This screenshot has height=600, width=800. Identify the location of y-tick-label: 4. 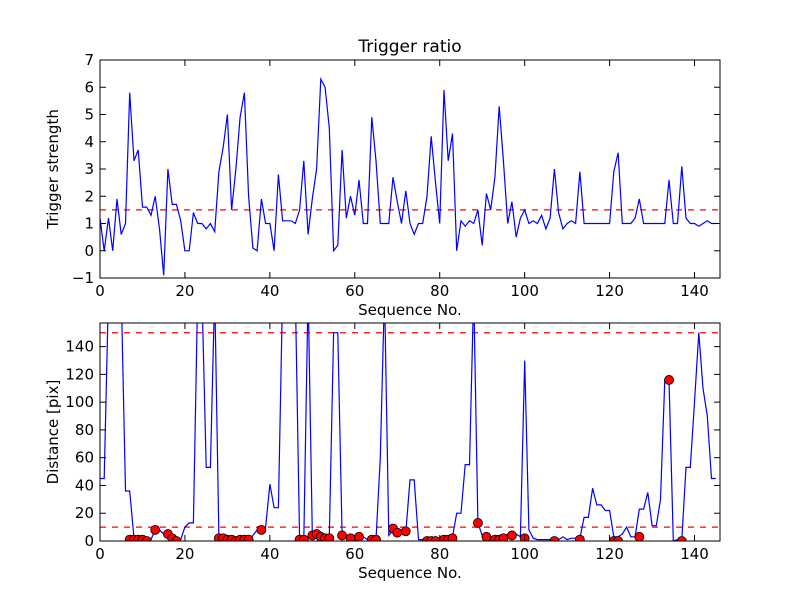
(89, 142).